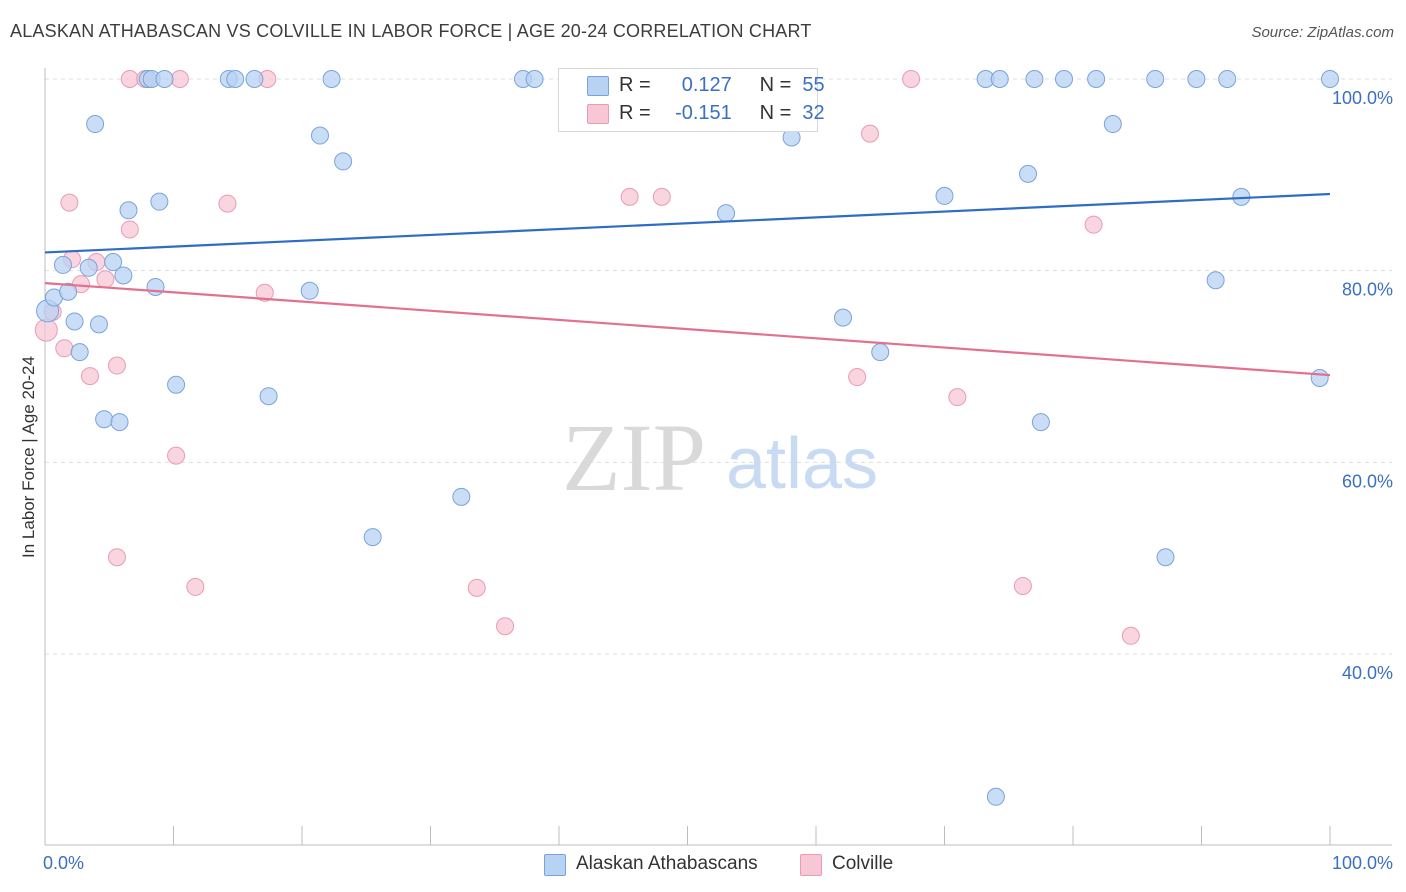 Image resolution: width=1406 pixels, height=892 pixels. I want to click on watermark-atlas: atlas, so click(802, 464).